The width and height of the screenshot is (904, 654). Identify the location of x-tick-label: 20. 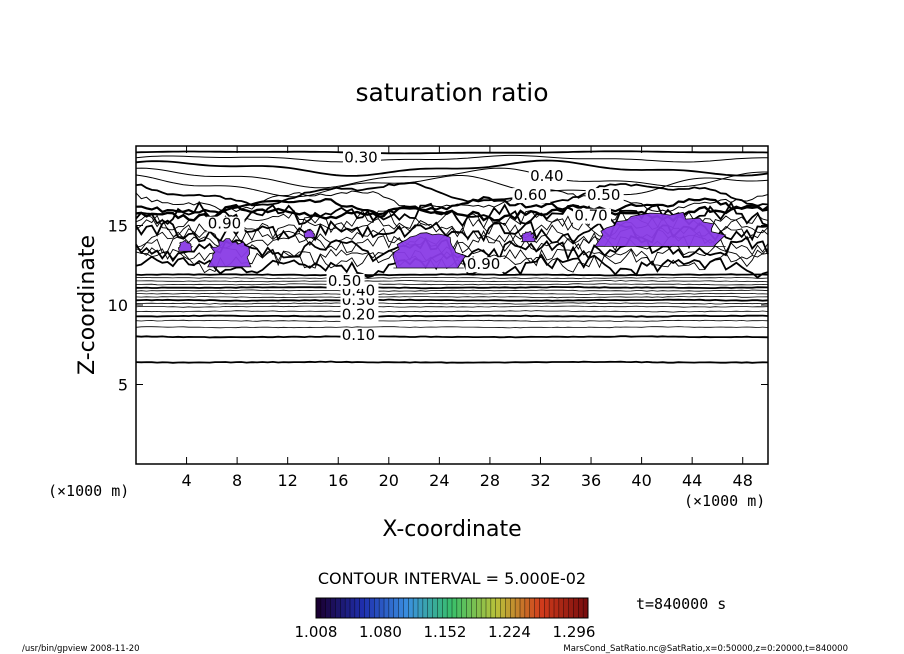
(389, 480).